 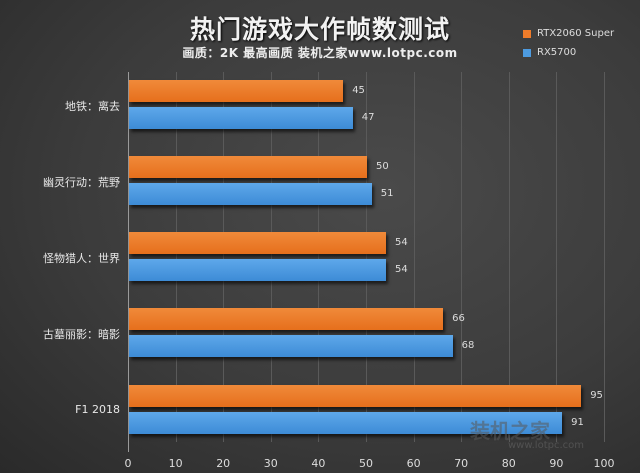 I want to click on x-tick-label: 70, so click(x=461, y=463).